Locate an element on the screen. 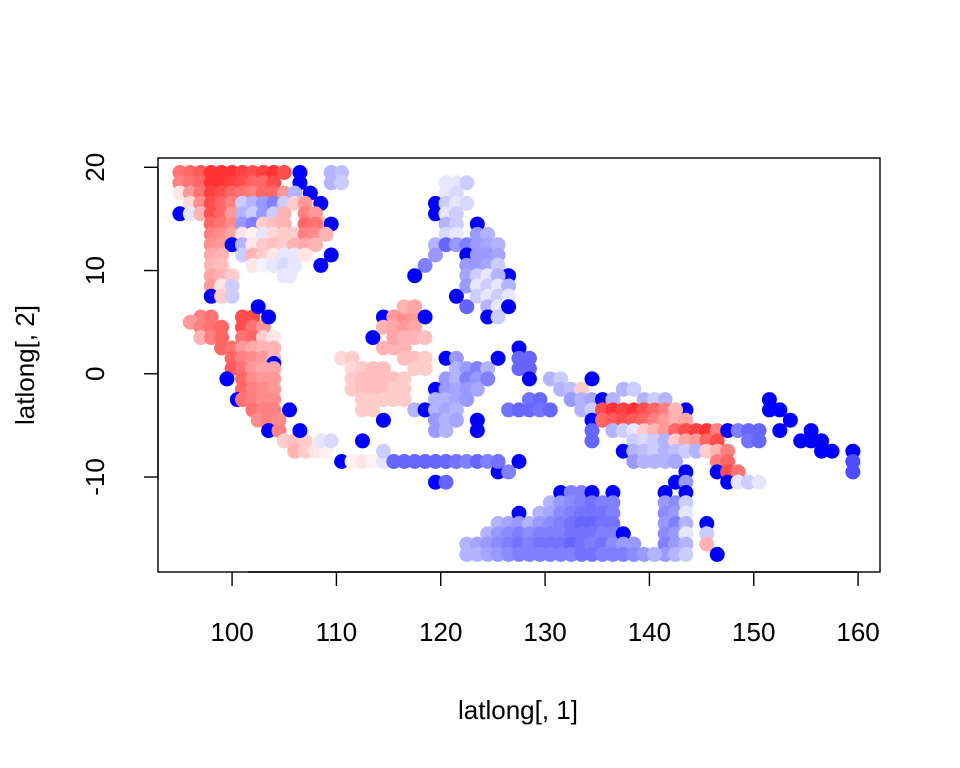 The height and width of the screenshot is (768, 960). x-tick-label: 130 is located at coordinates (544, 632).